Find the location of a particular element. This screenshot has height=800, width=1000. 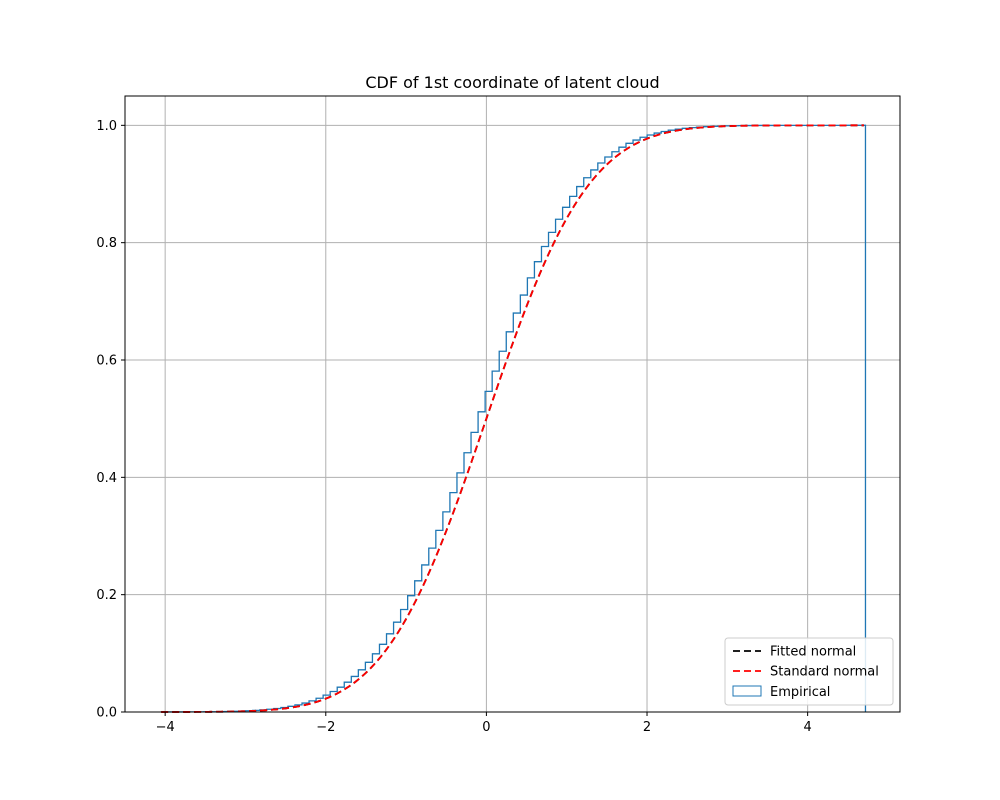

x-tick-label: 0 is located at coordinates (486, 727).